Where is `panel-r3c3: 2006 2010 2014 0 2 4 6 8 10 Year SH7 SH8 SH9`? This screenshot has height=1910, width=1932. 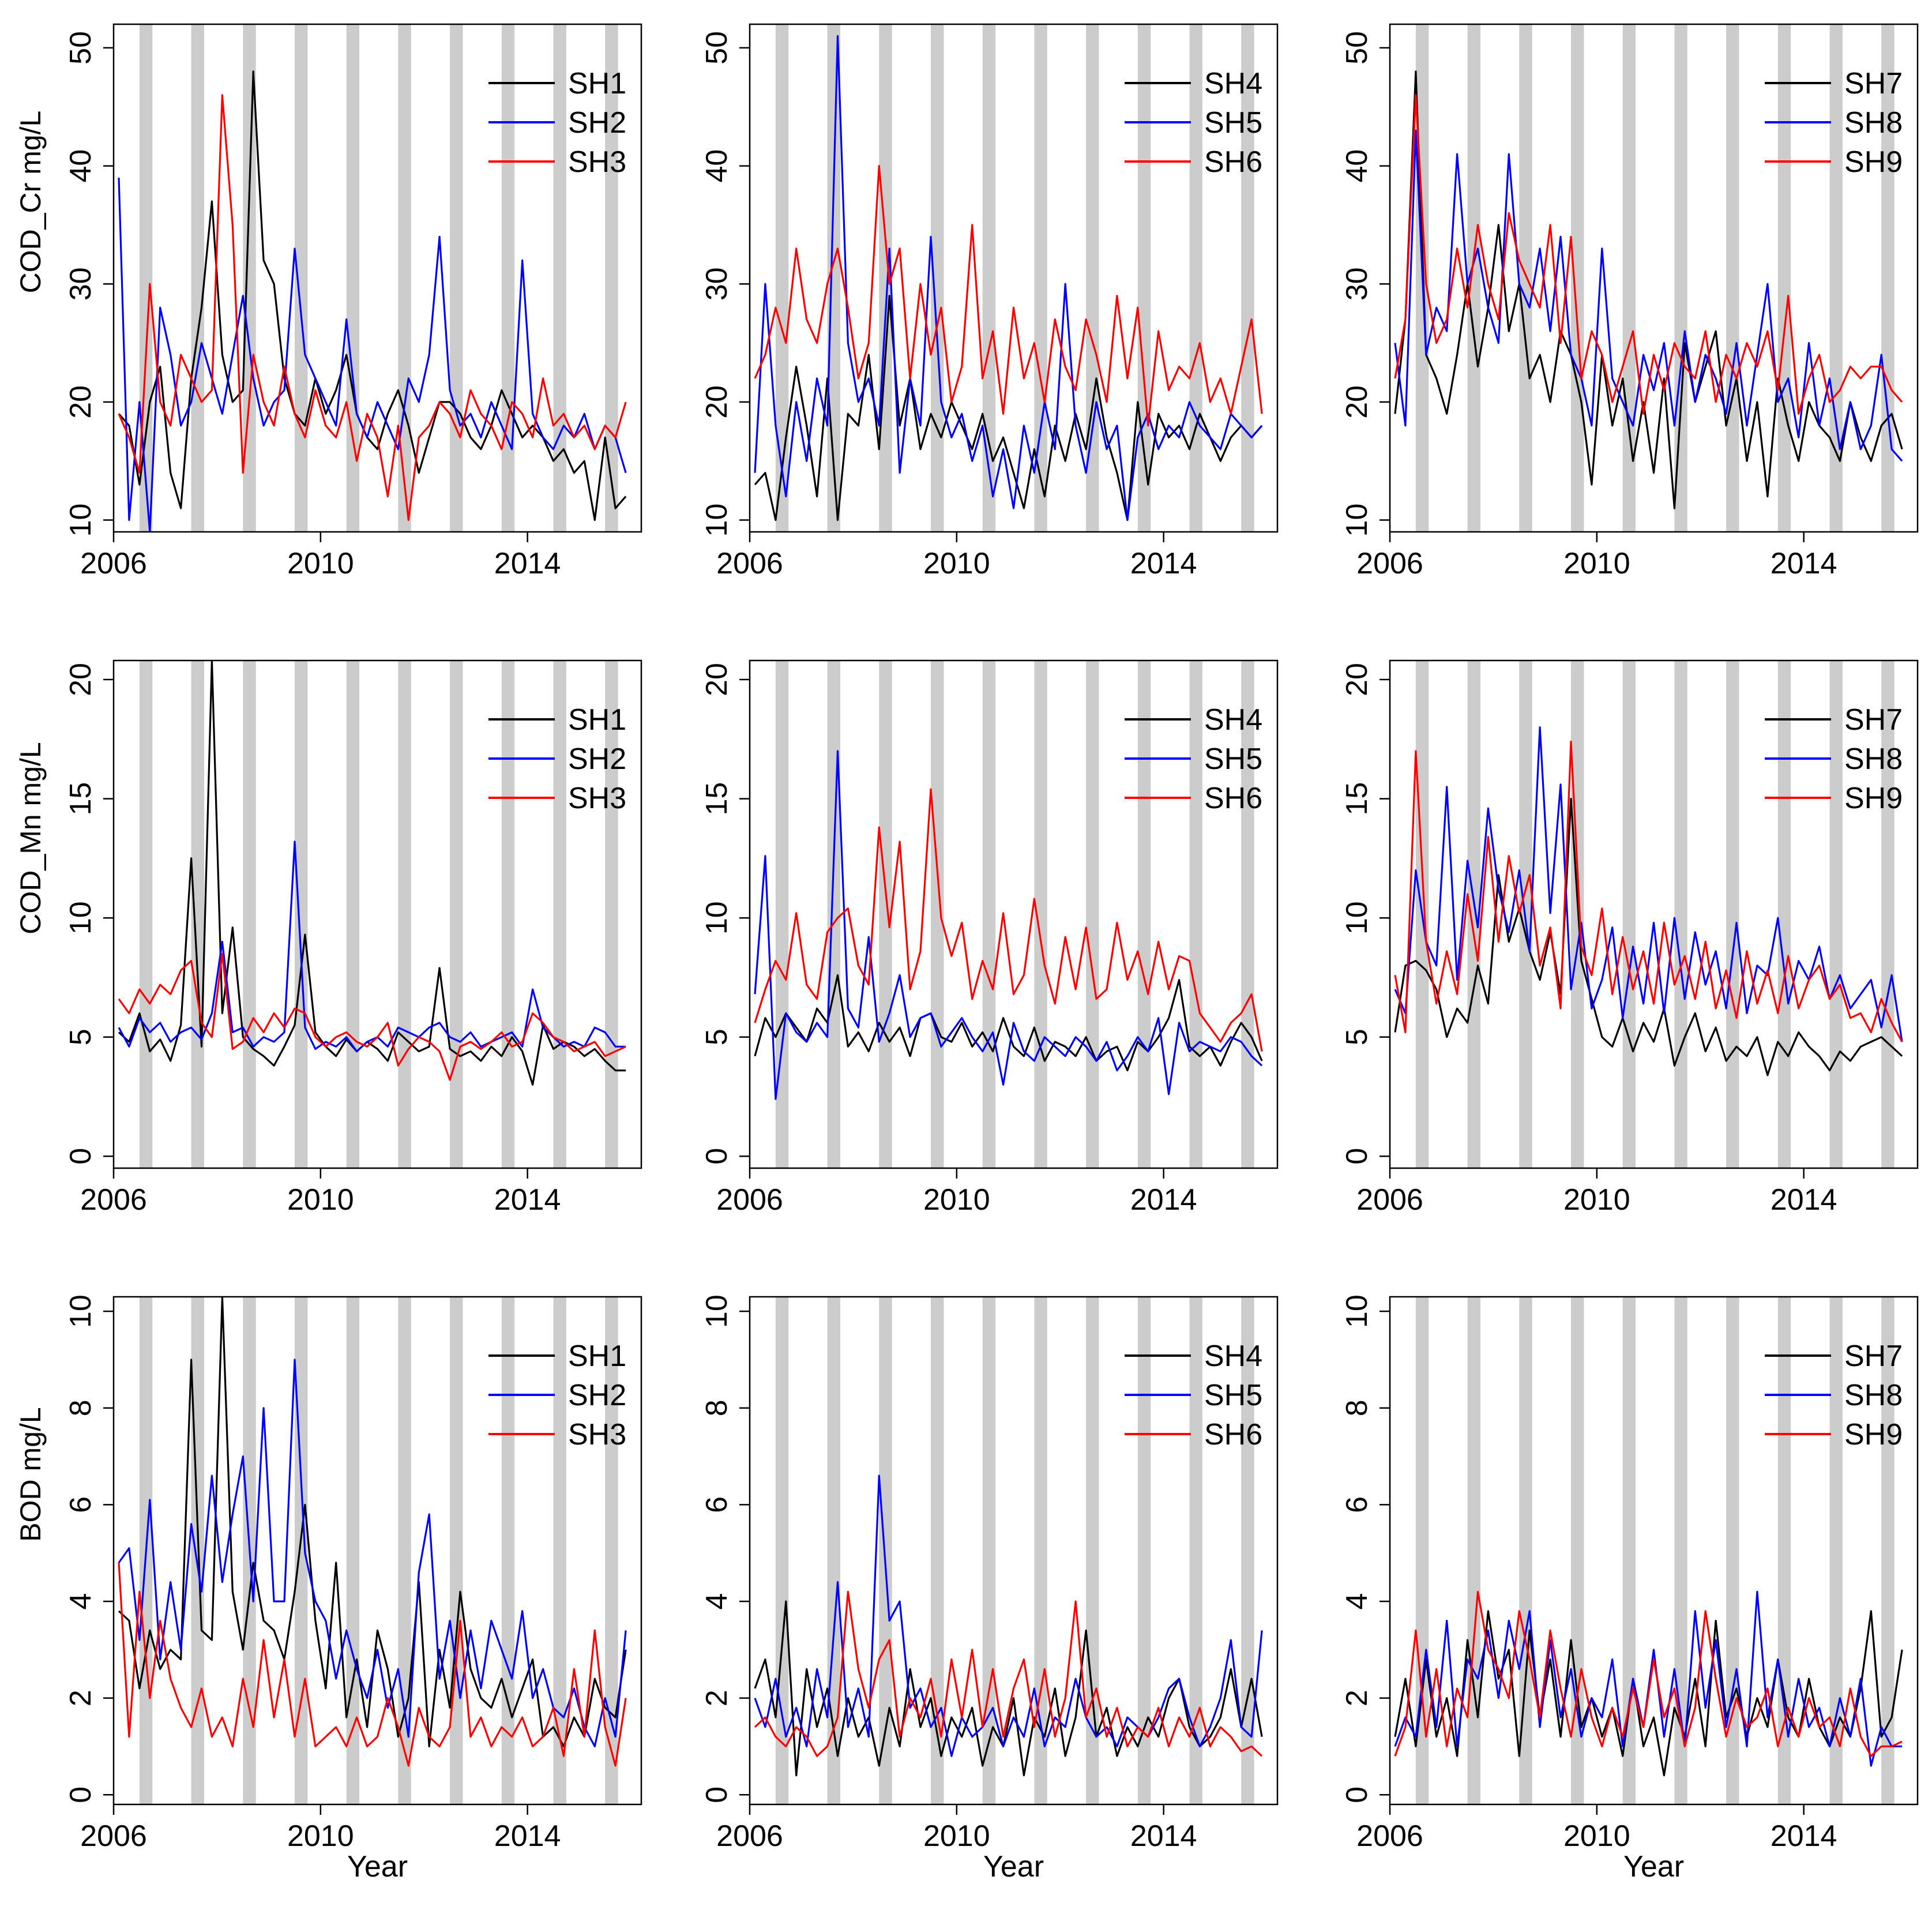 panel-r3c3: 2006 2010 2014 0 2 4 6 8 10 Year SH7 SH8 SH9 is located at coordinates (1629, 1589).